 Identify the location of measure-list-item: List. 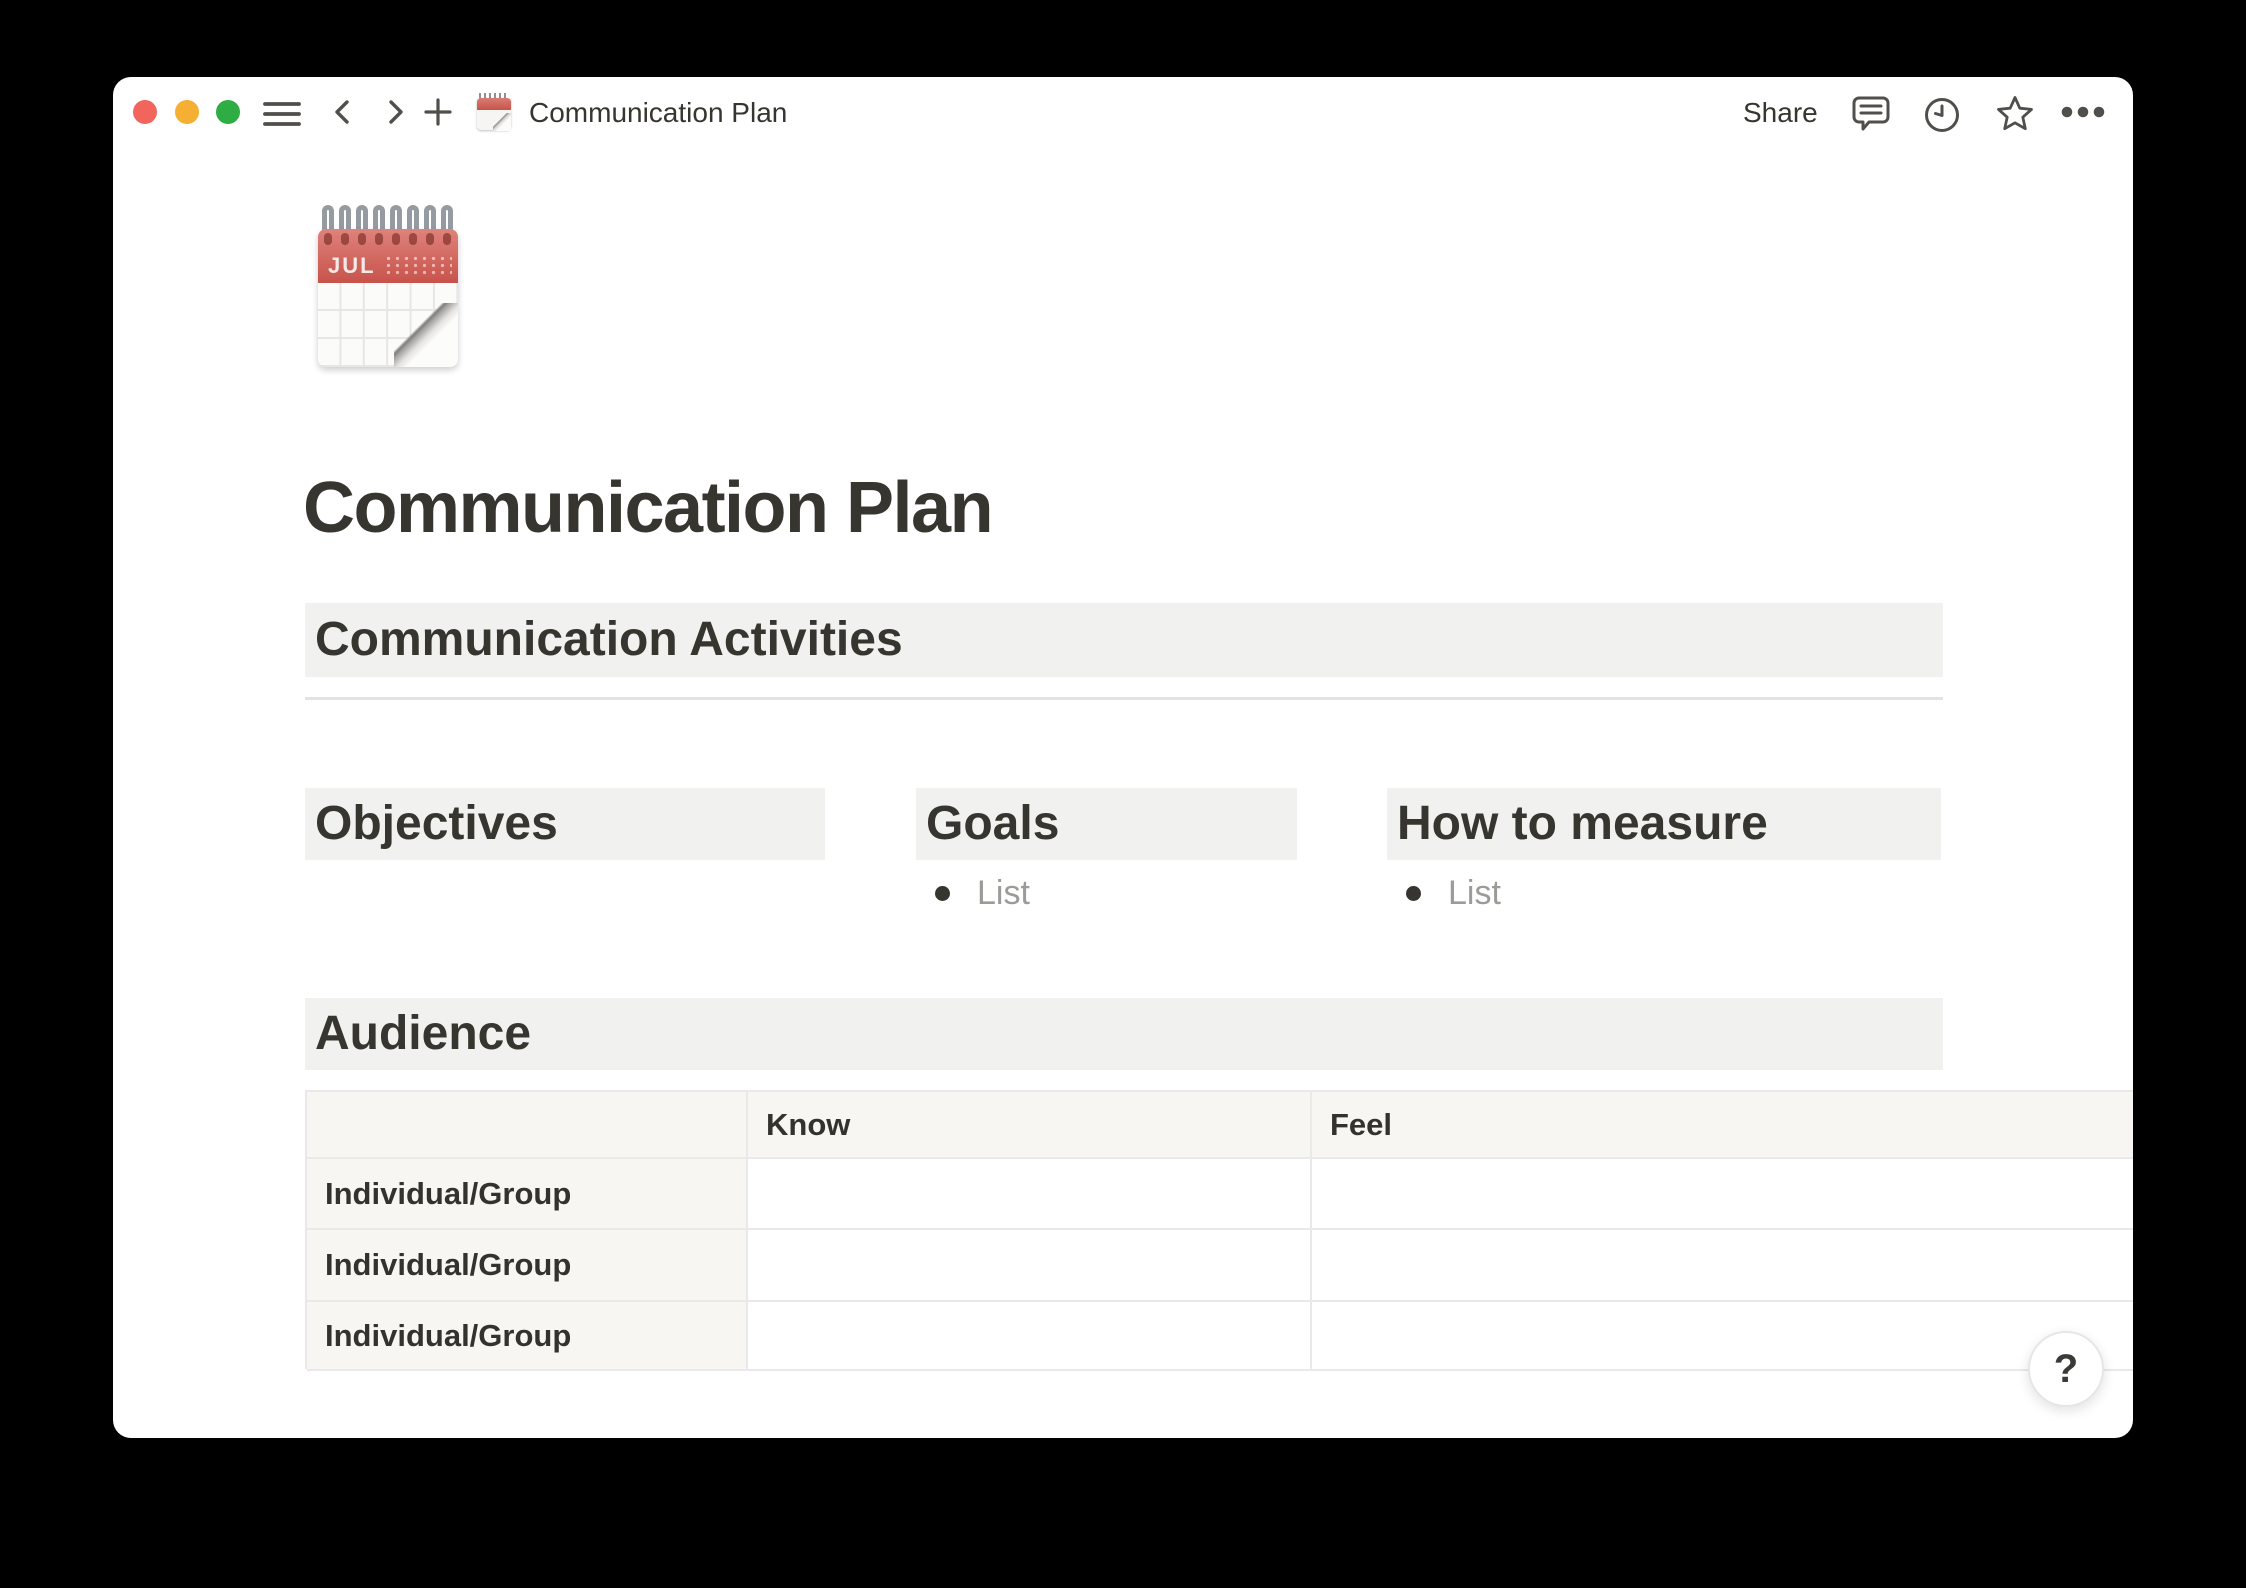
(1453, 893).